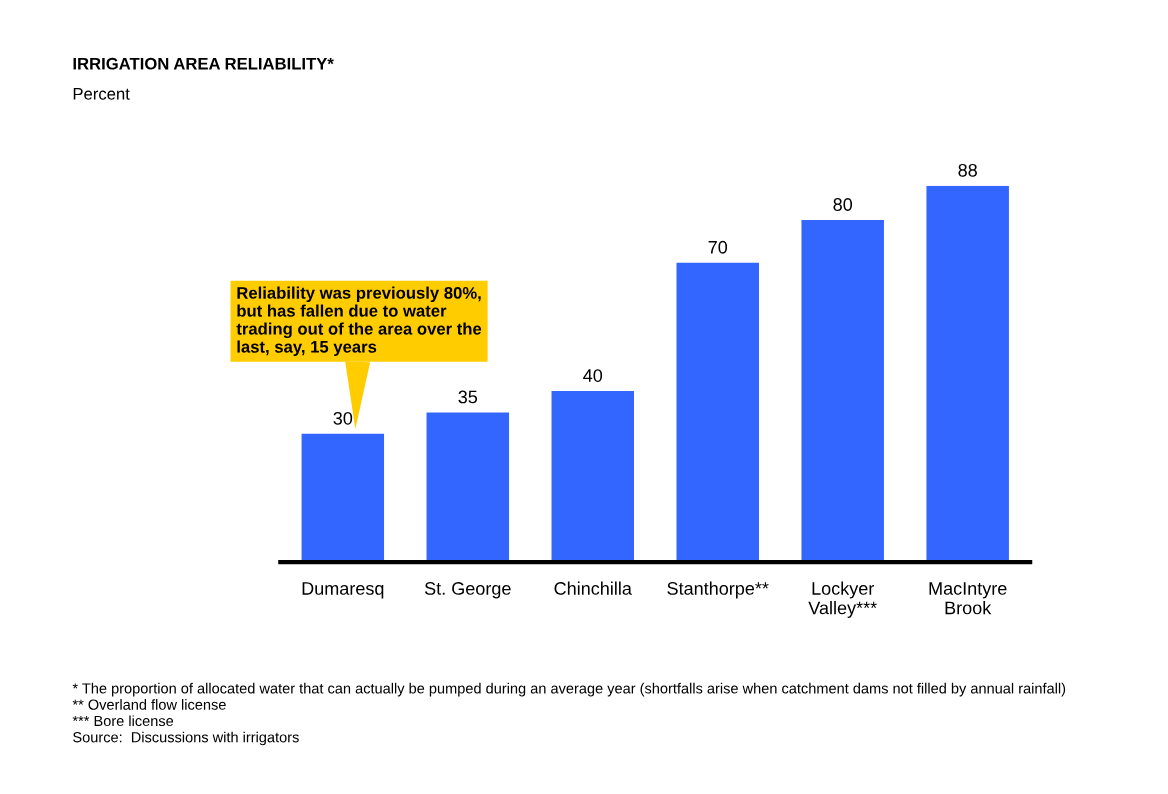 The width and height of the screenshot is (1168, 794). Describe the element at coordinates (842, 599) in the screenshot. I see `x-tick-label: Lockyer Valley***` at that location.